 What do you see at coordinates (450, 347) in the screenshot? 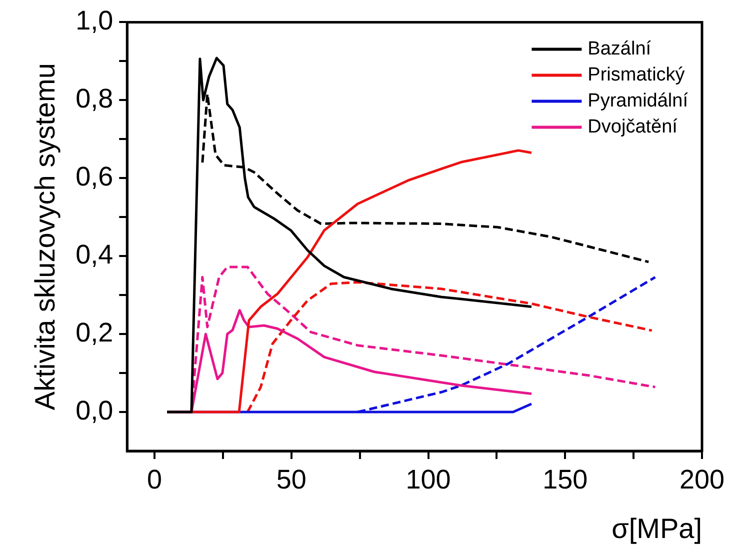
I see `line-series` at bounding box center [450, 347].